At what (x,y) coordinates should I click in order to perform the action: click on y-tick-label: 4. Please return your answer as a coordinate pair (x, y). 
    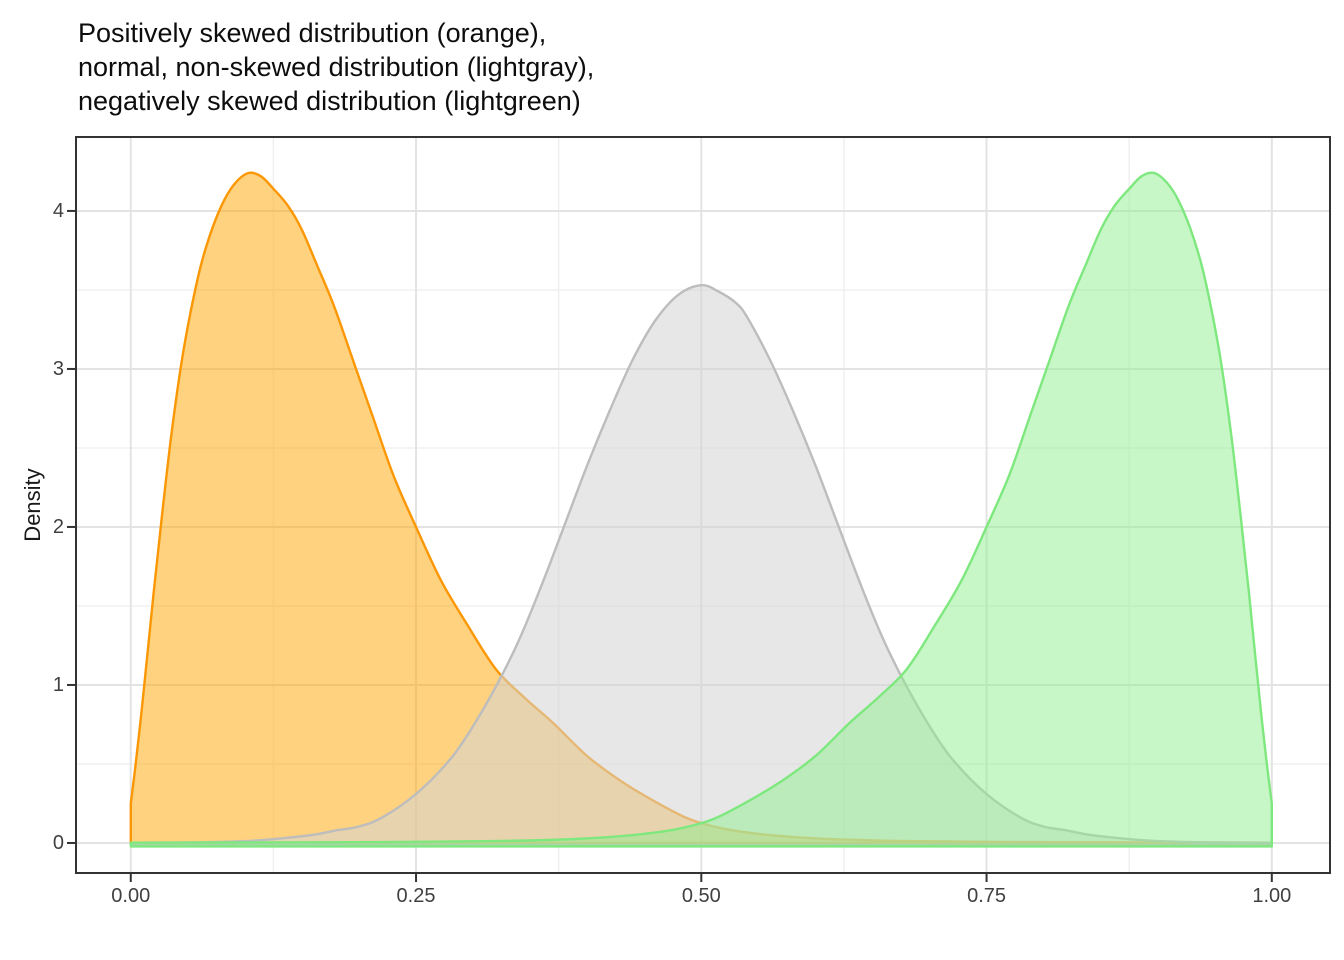
    Looking at the image, I should click on (58, 210).